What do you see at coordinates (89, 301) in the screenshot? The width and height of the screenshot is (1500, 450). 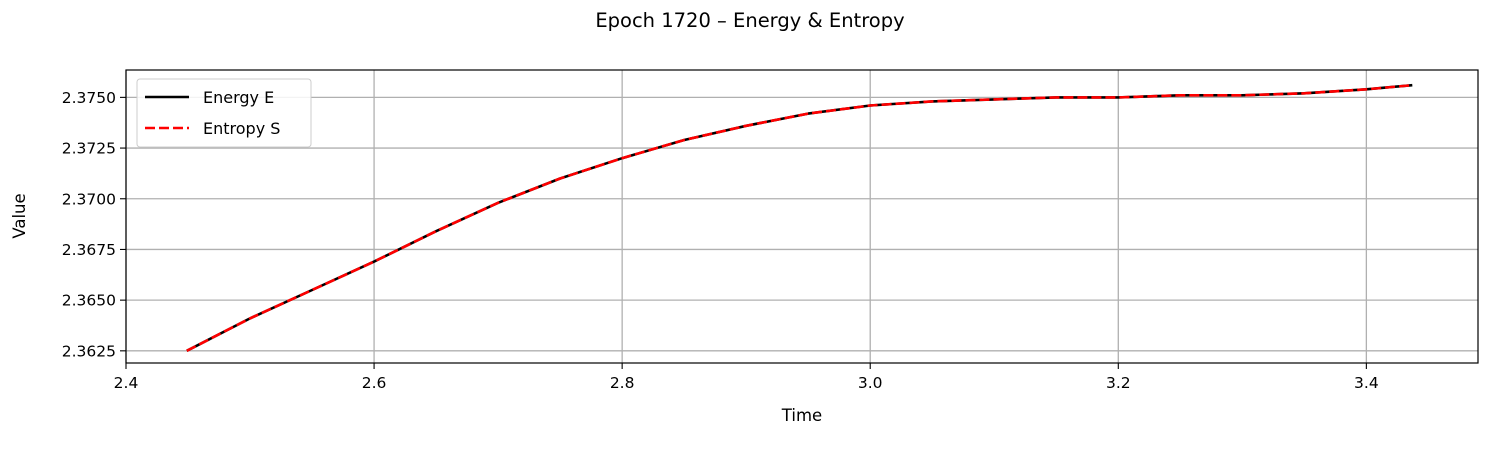 I see `y-tick-label: 2.3650` at bounding box center [89, 301].